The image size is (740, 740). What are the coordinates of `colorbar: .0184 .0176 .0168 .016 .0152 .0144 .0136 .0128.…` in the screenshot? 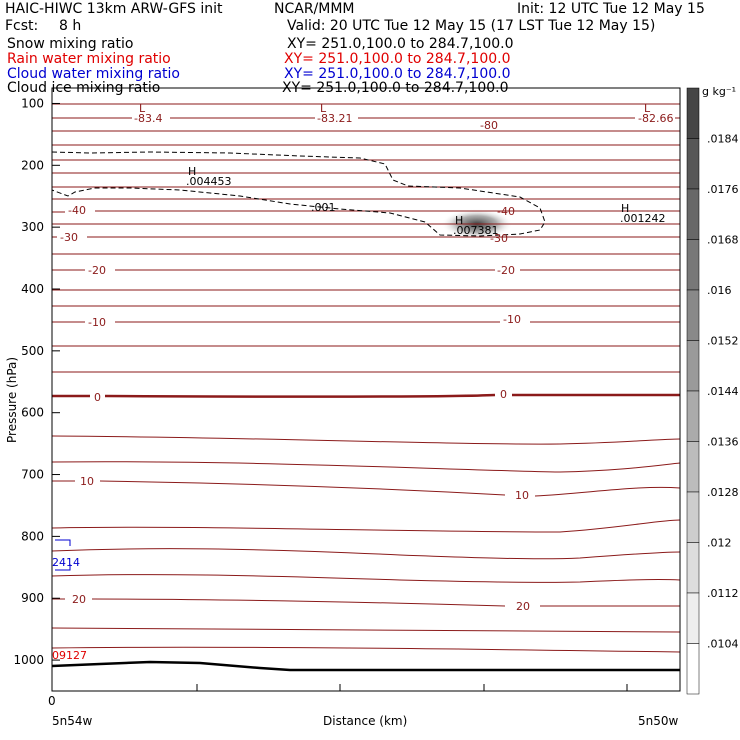 It's located at (712, 391).